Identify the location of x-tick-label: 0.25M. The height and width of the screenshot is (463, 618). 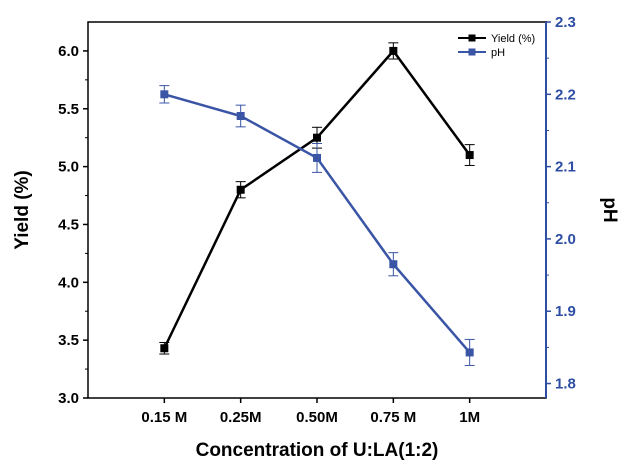
(241, 417).